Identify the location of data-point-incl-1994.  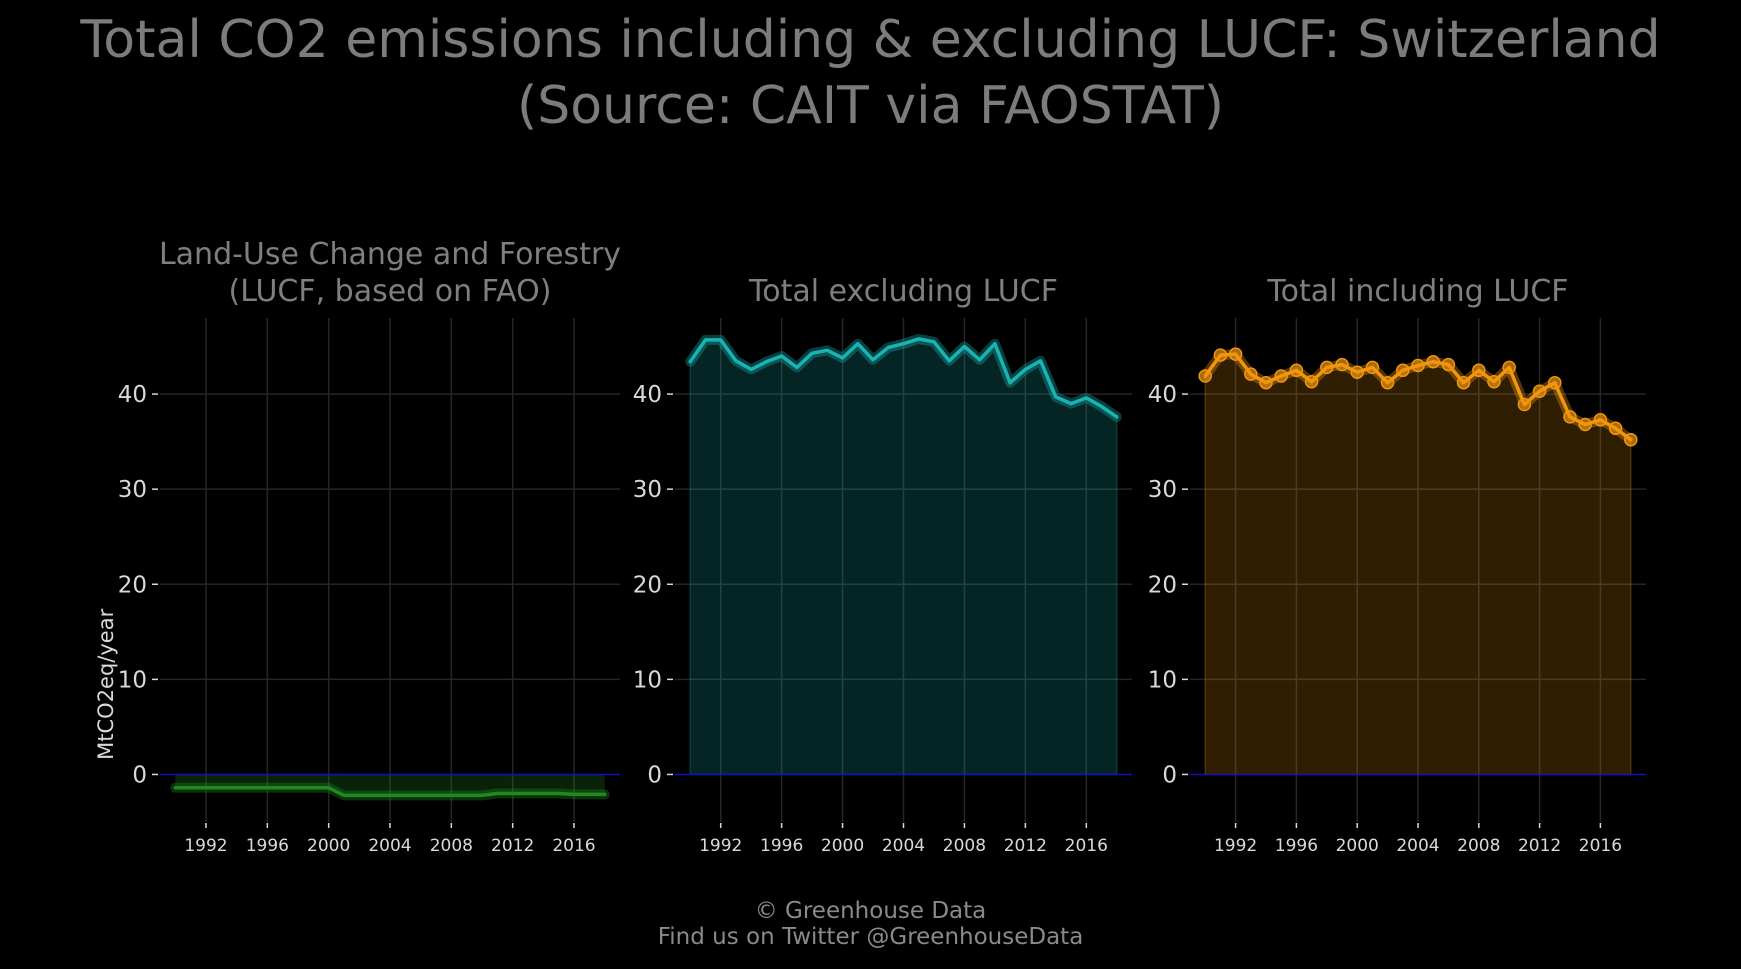
(1266, 382).